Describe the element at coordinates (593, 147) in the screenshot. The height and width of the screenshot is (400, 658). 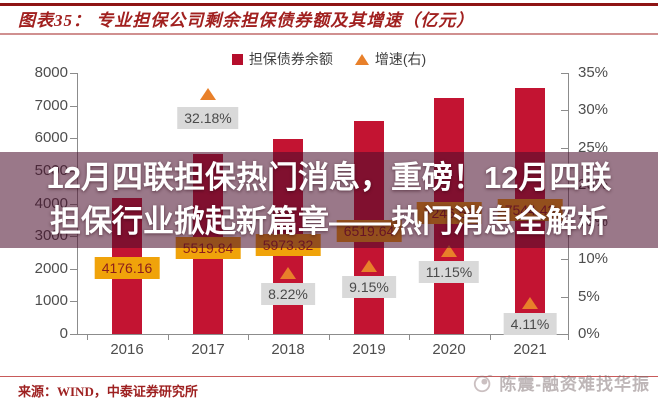
I see `y-axis-right-label: 25%` at that location.